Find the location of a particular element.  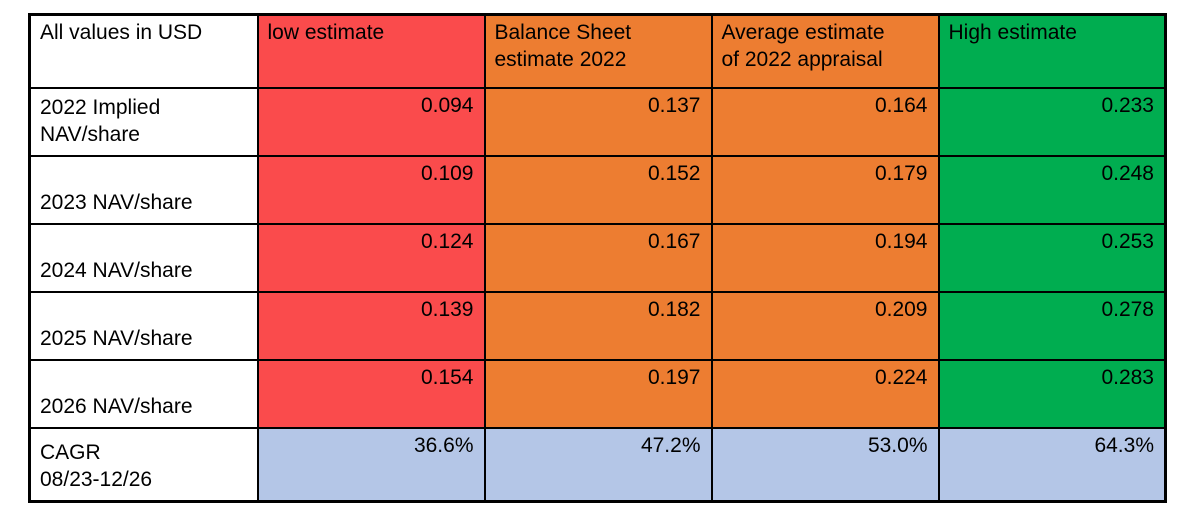

cell-value: 64.3% is located at coordinates (1052, 465).